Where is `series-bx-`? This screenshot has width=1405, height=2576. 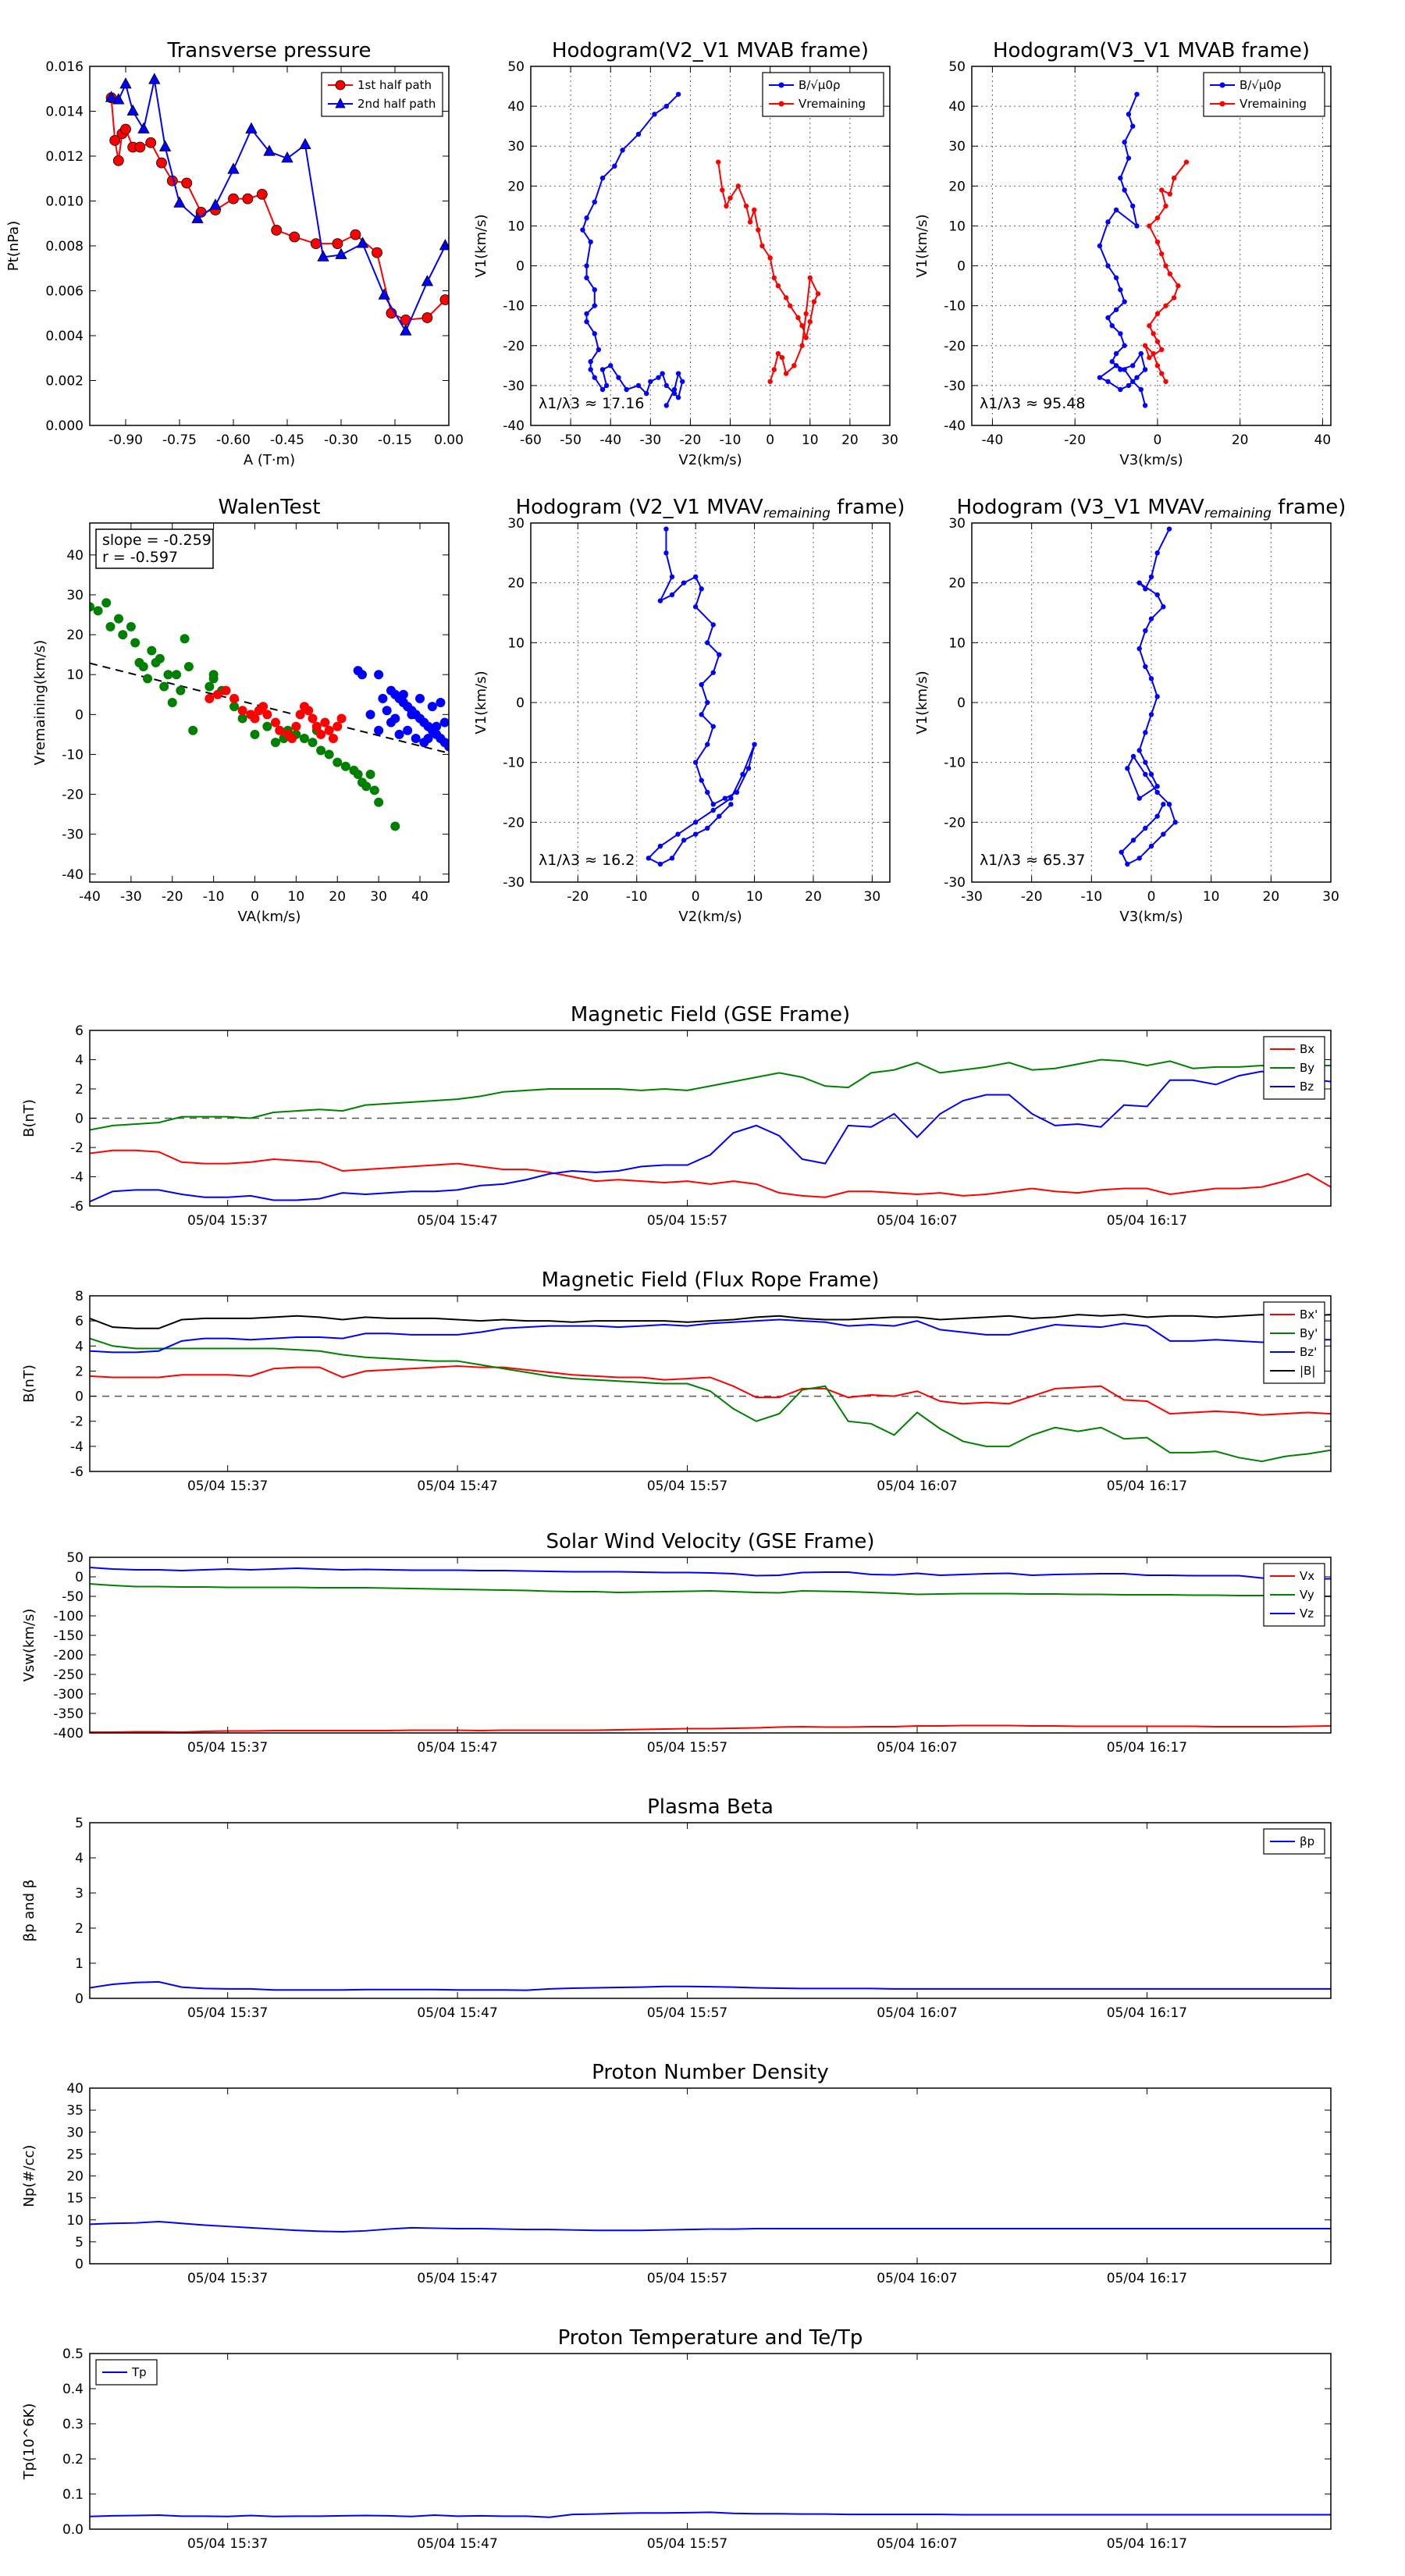
series-bx- is located at coordinates (711, 1390).